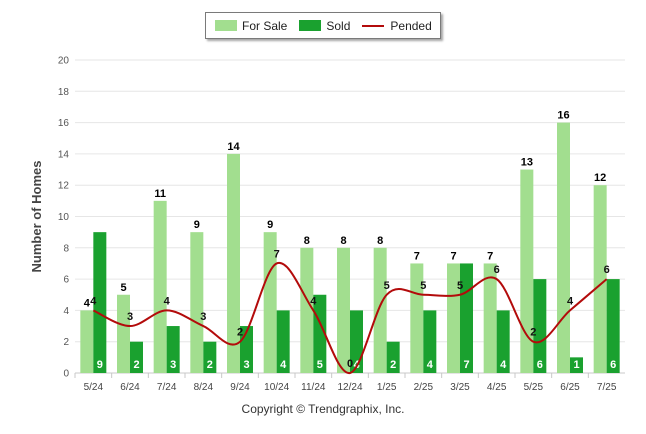 The image size is (646, 434). Describe the element at coordinates (94, 387) in the screenshot. I see `x-tick-label: 5/24` at that location.